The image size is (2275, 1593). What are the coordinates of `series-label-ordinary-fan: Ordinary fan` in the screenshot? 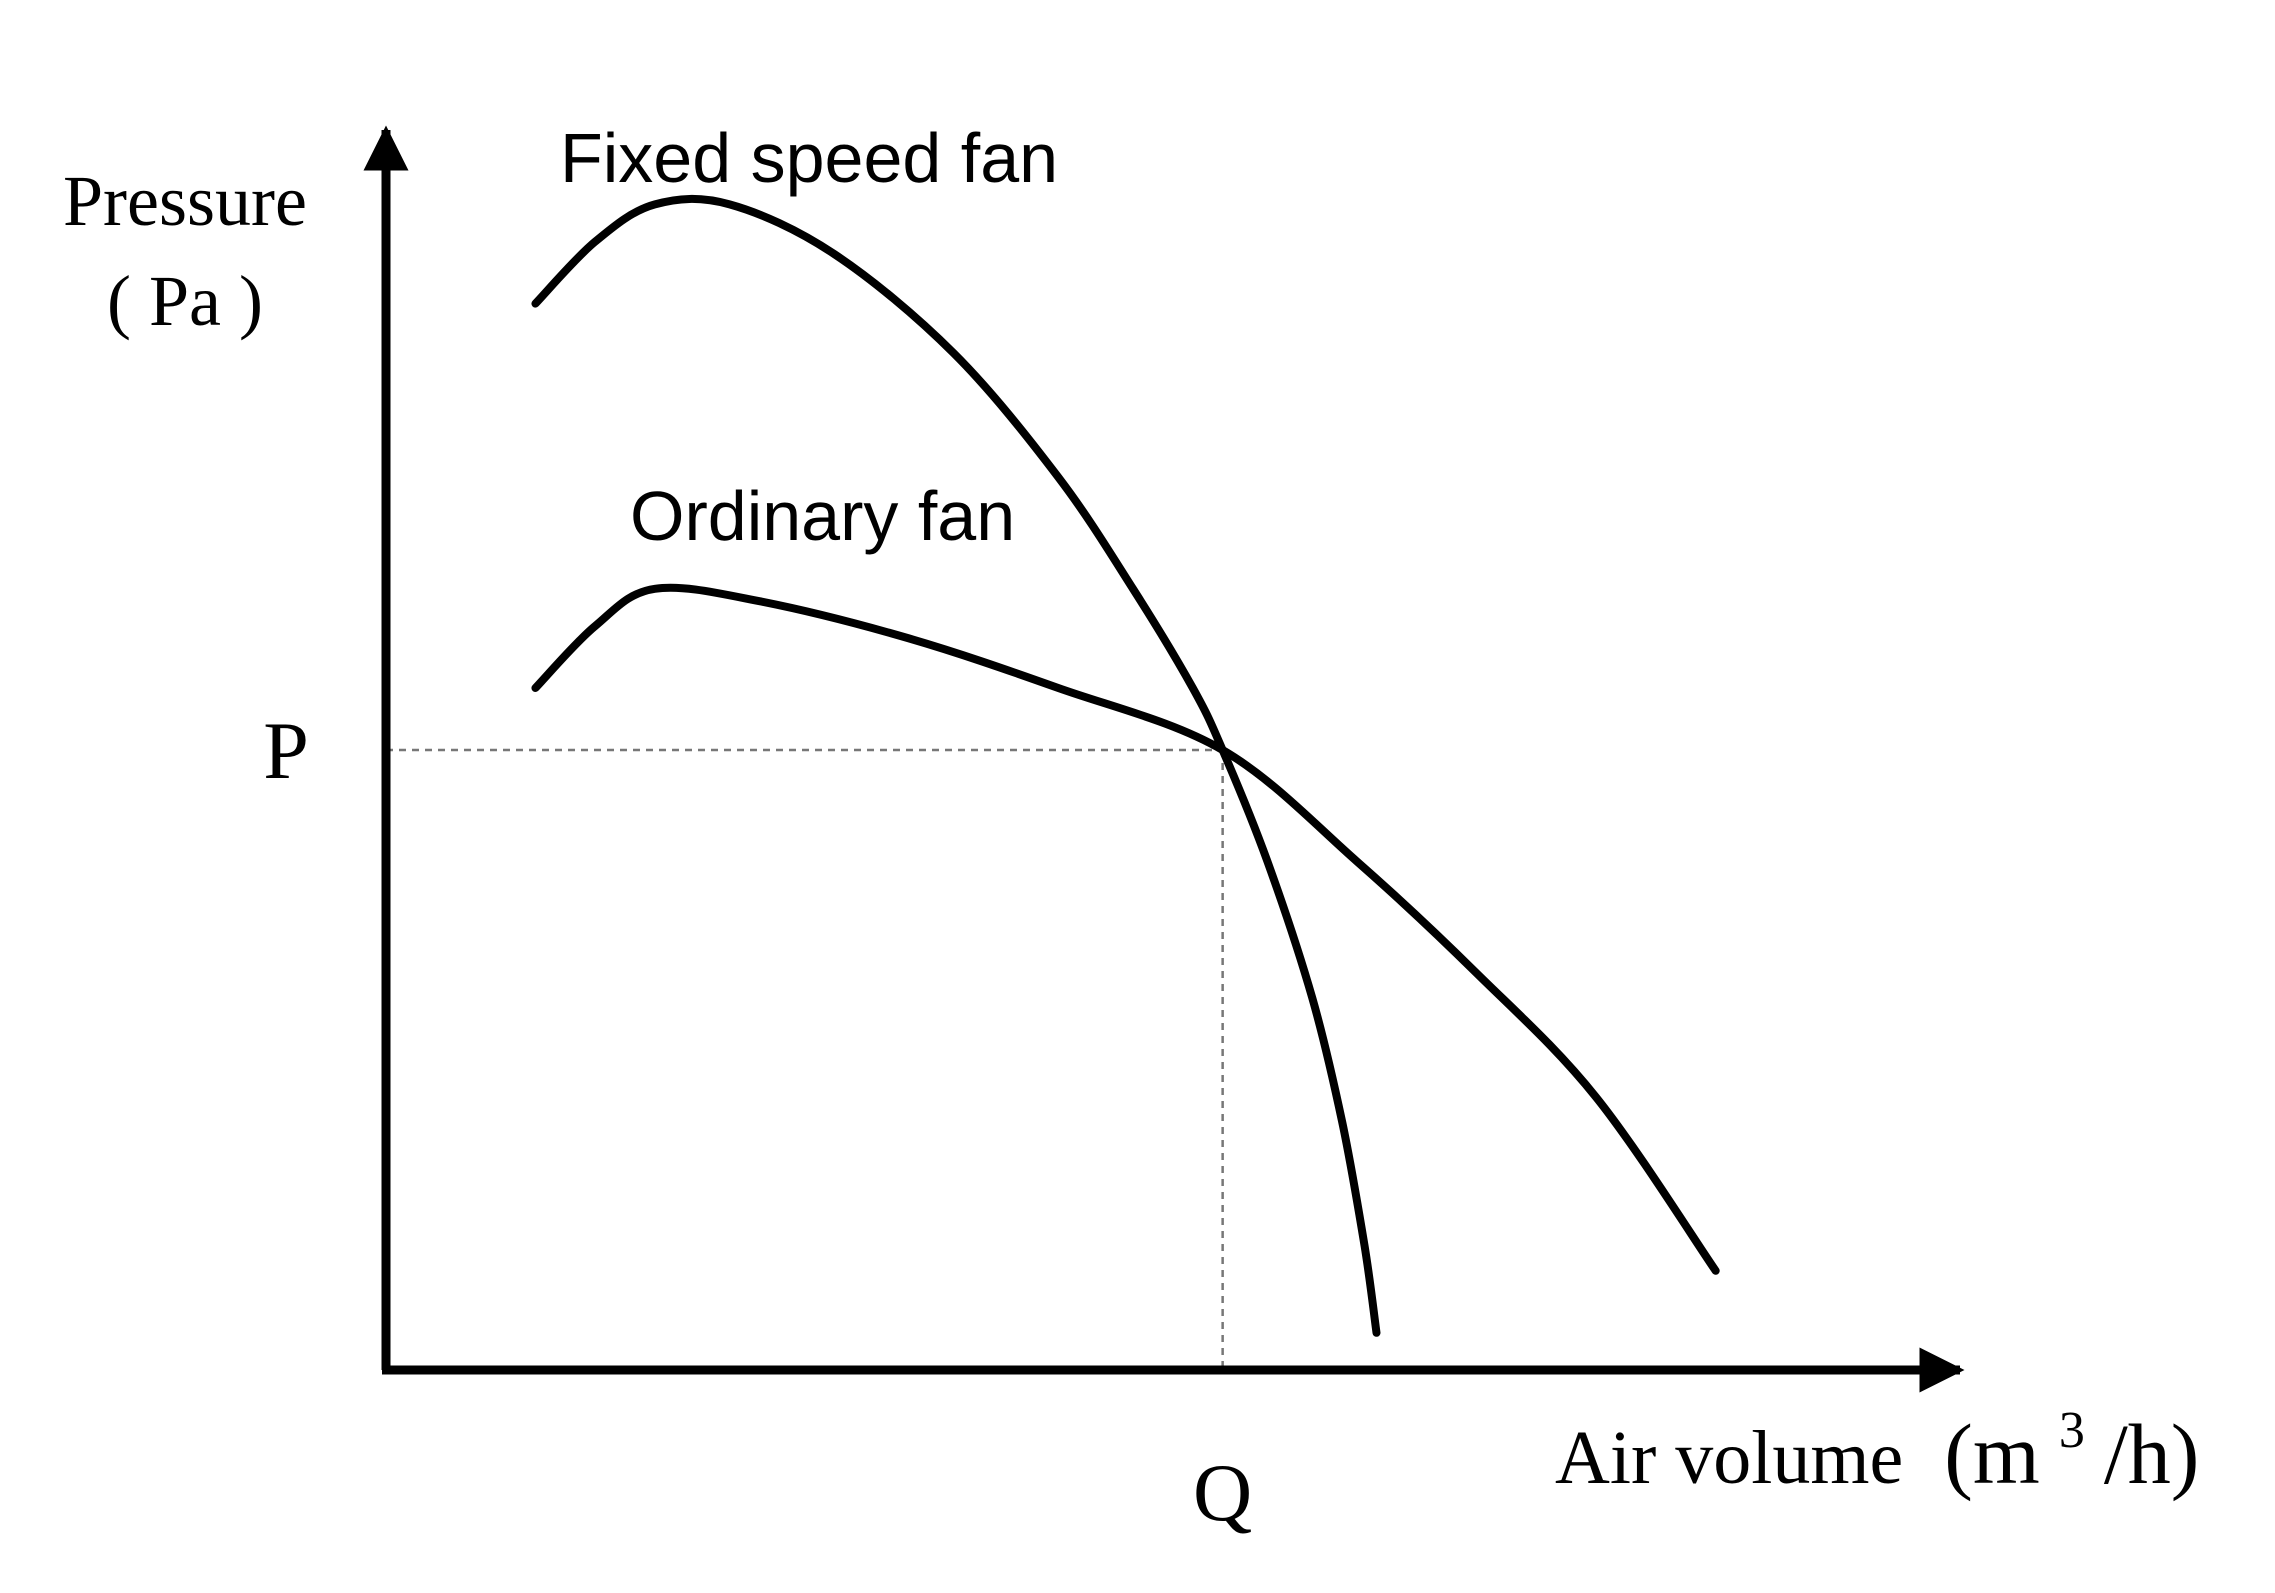 It's located at (822, 516).